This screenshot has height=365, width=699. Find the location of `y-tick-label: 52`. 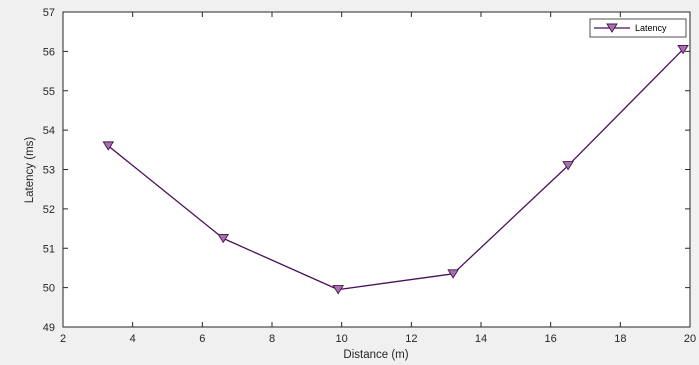

y-tick-label: 52 is located at coordinates (49, 210).